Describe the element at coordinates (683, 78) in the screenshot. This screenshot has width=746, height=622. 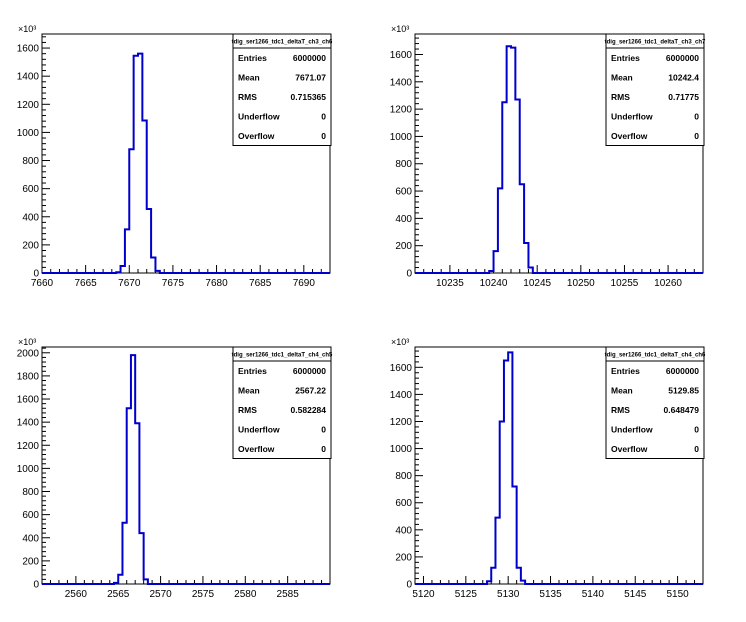
I see `stats-value: 10242.4` at that location.